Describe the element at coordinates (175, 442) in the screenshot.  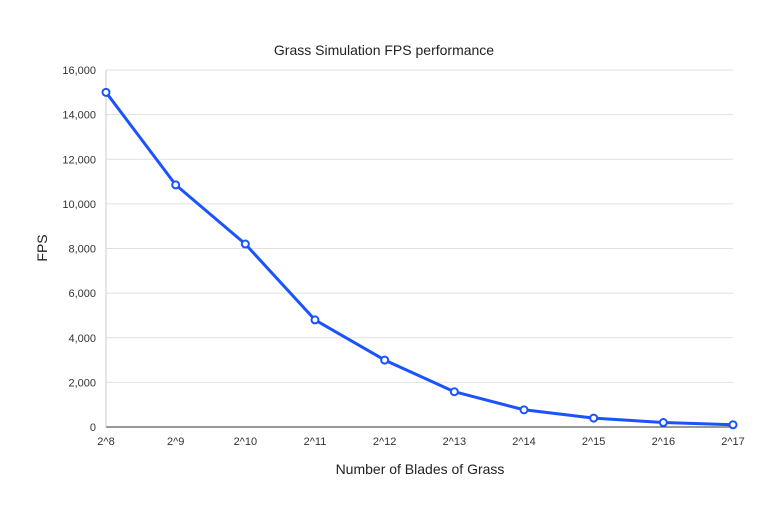
I see `x-tick-label: 2^9` at that location.